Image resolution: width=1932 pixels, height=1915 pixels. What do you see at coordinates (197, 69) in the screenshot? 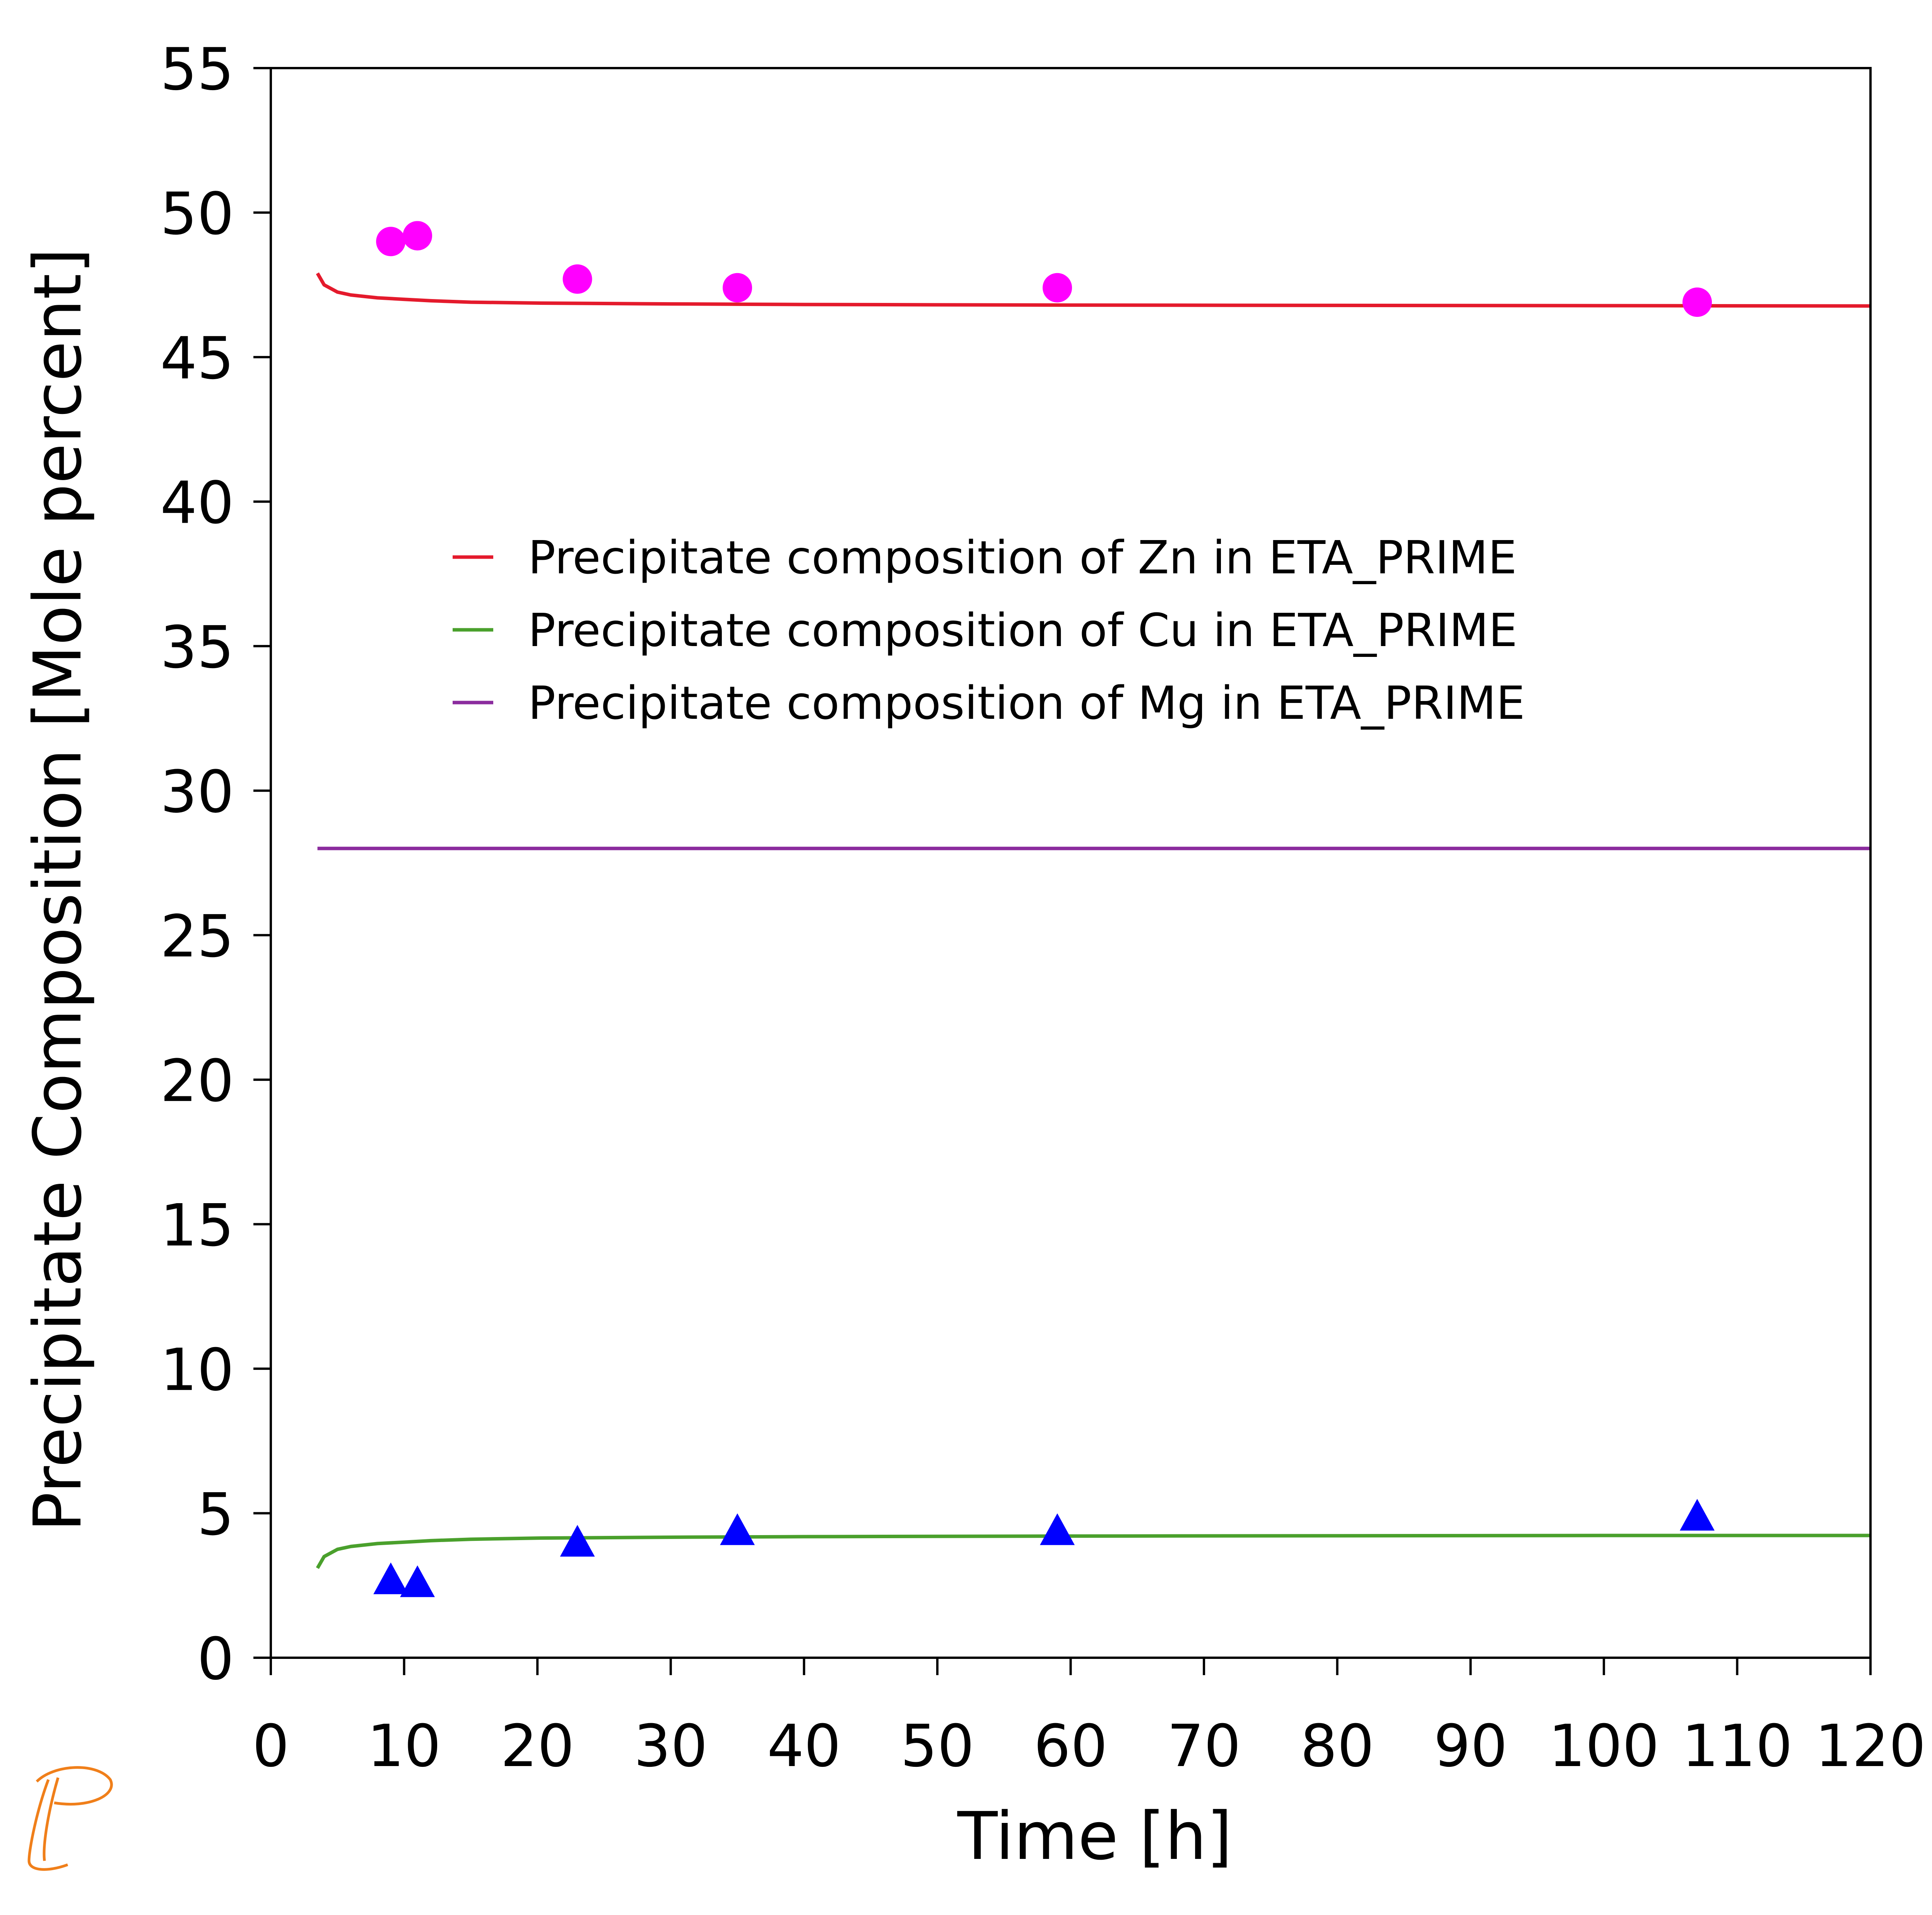
I see `y-tick-label: 55` at bounding box center [197, 69].